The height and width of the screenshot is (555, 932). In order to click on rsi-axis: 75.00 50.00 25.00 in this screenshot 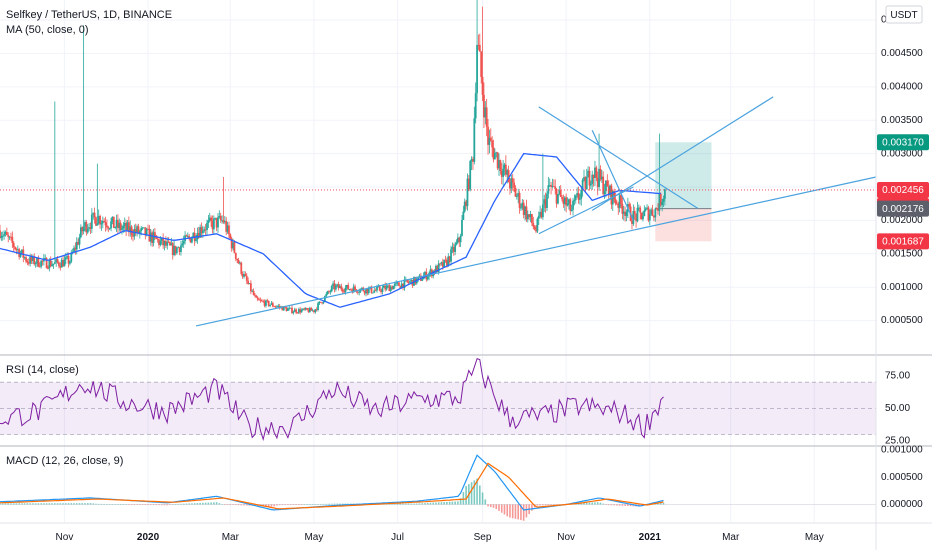, I will do `click(897, 408)`.